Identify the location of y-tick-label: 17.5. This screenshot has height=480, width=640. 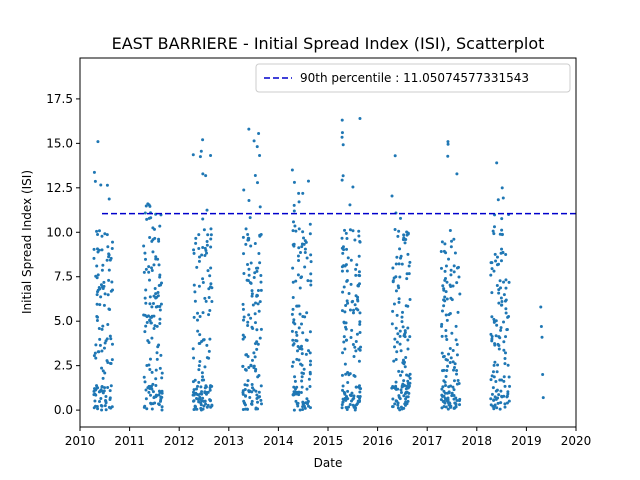
(59, 99).